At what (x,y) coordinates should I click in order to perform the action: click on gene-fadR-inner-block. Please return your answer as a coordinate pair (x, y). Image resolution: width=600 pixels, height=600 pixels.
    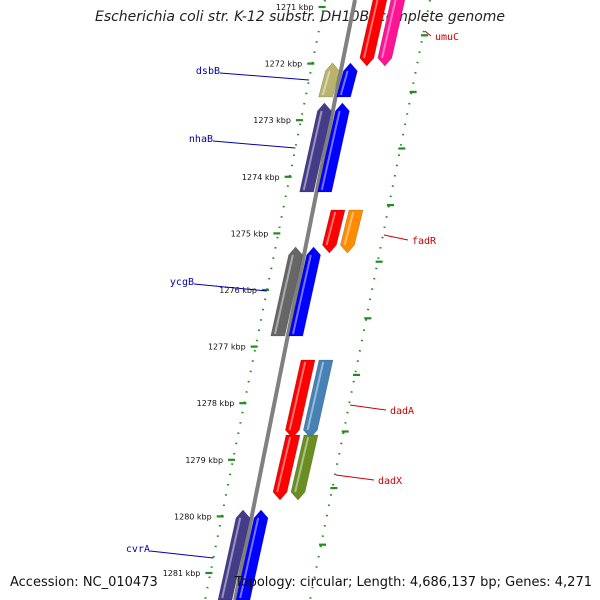
    Looking at the image, I should click on (352, 231).